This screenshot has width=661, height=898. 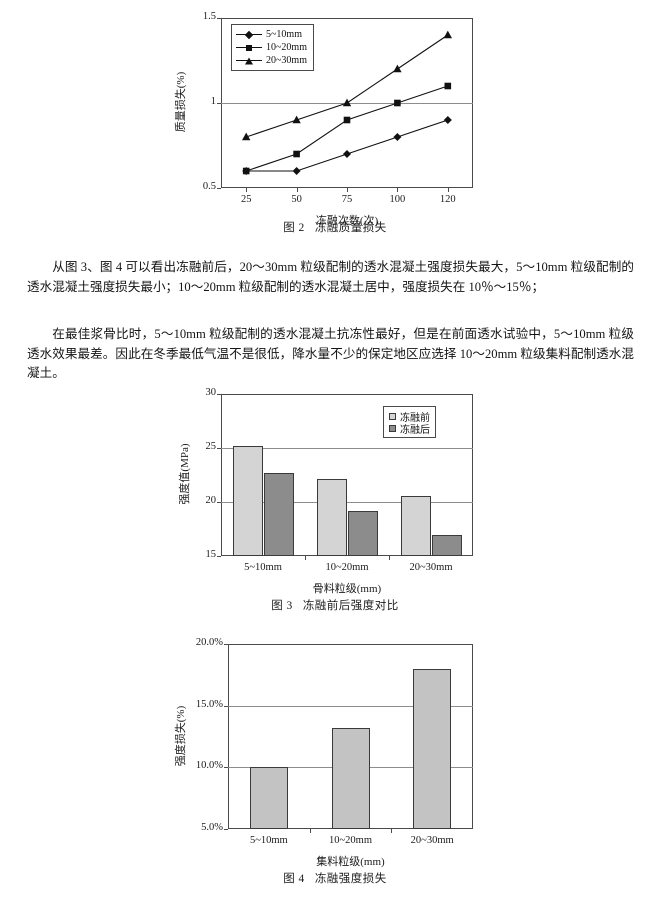 I want to click on bar-20~30mm-冻融前, so click(x=415, y=525).